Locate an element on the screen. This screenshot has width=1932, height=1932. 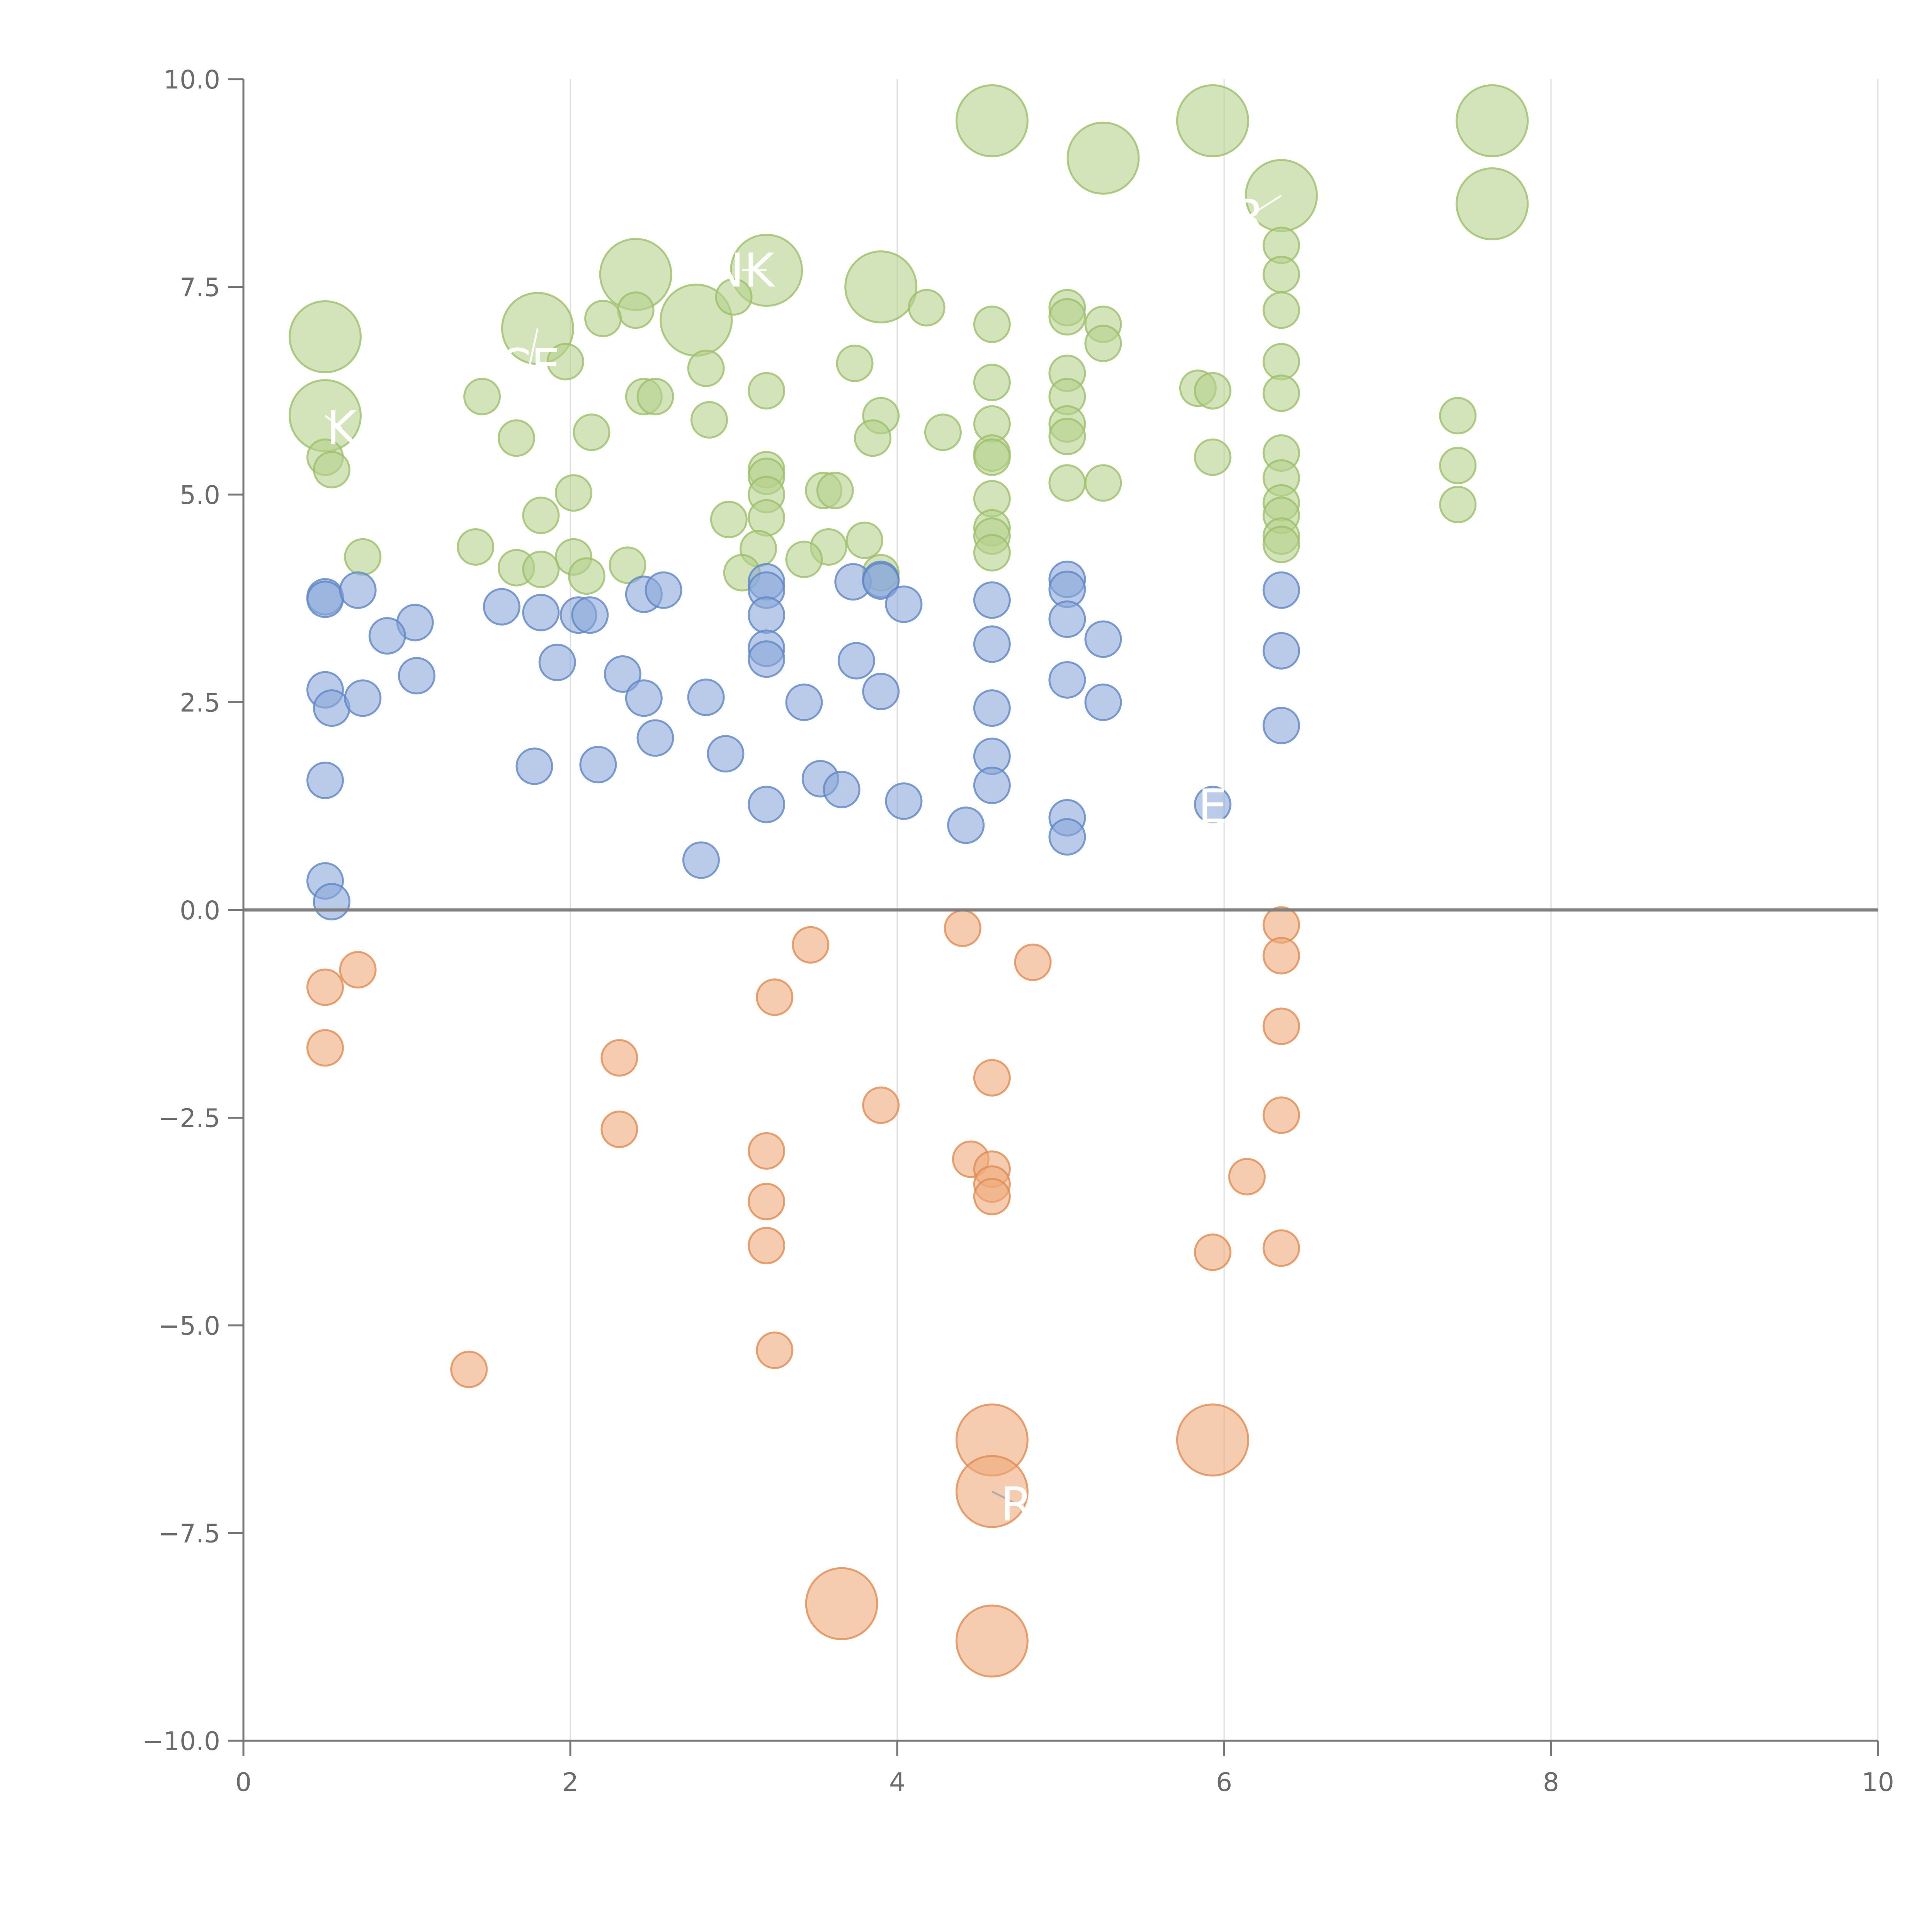
annotation-label: CE is located at coordinates (529, 367).